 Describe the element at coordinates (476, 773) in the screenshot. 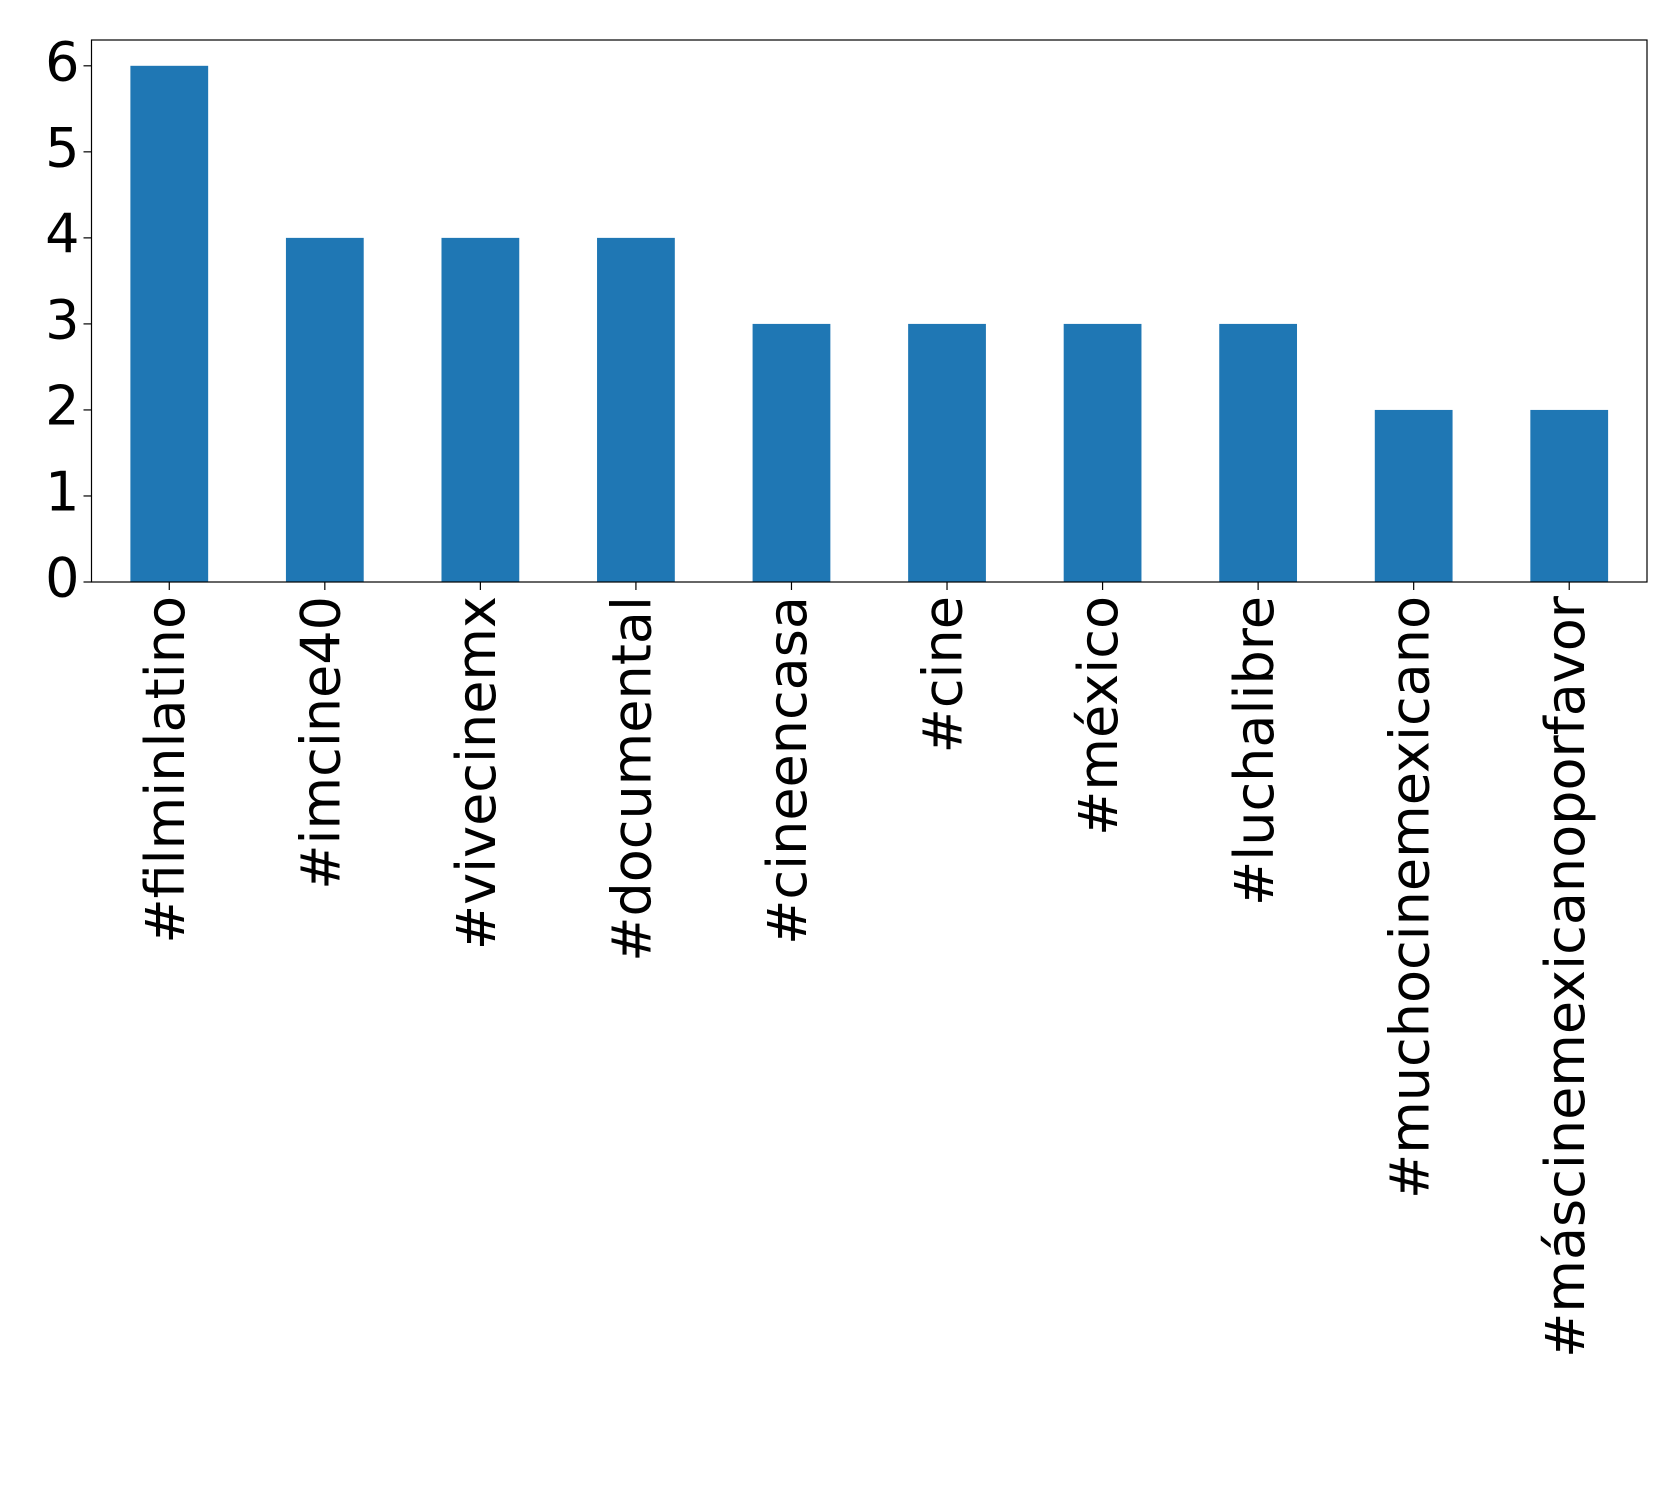

I see `x-tick-label: #vivecinemx` at that location.